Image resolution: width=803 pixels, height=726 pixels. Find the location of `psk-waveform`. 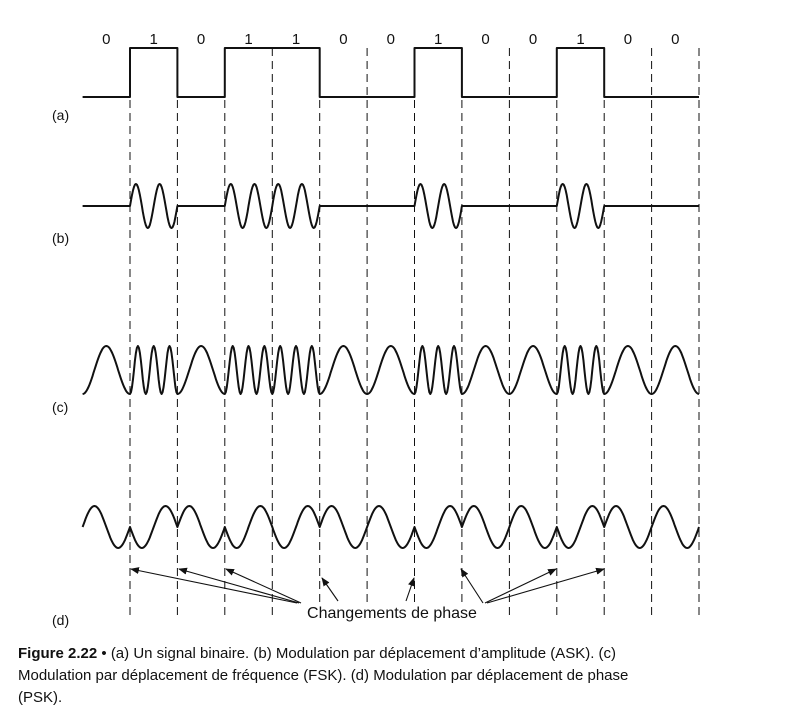

psk-waveform is located at coordinates (390, 527).